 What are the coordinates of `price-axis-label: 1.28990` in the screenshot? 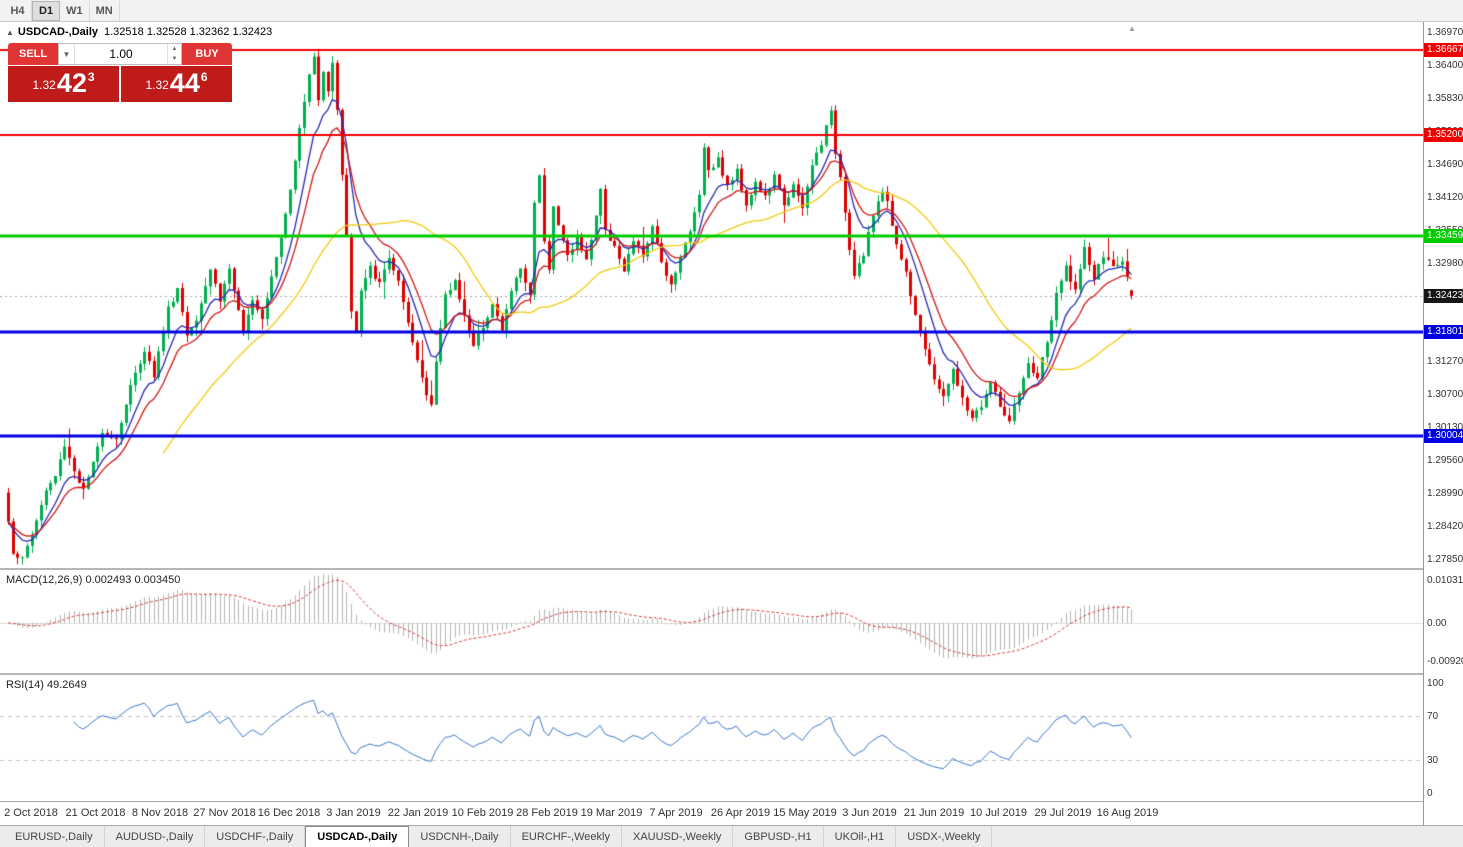 It's located at (1445, 493).